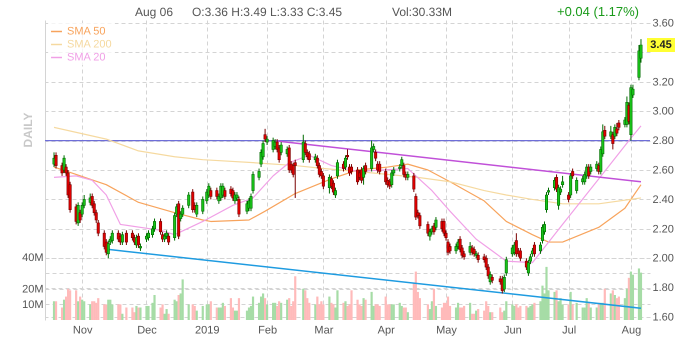 This screenshot has height=340, width=700. Describe the element at coordinates (86, 58) in the screenshot. I see `legend-label: SMA 20` at that location.